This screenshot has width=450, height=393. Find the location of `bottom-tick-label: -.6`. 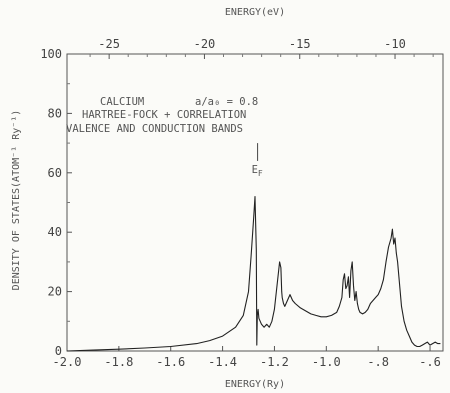

bottom-tick-label: -.6 is located at coordinates (430, 362).